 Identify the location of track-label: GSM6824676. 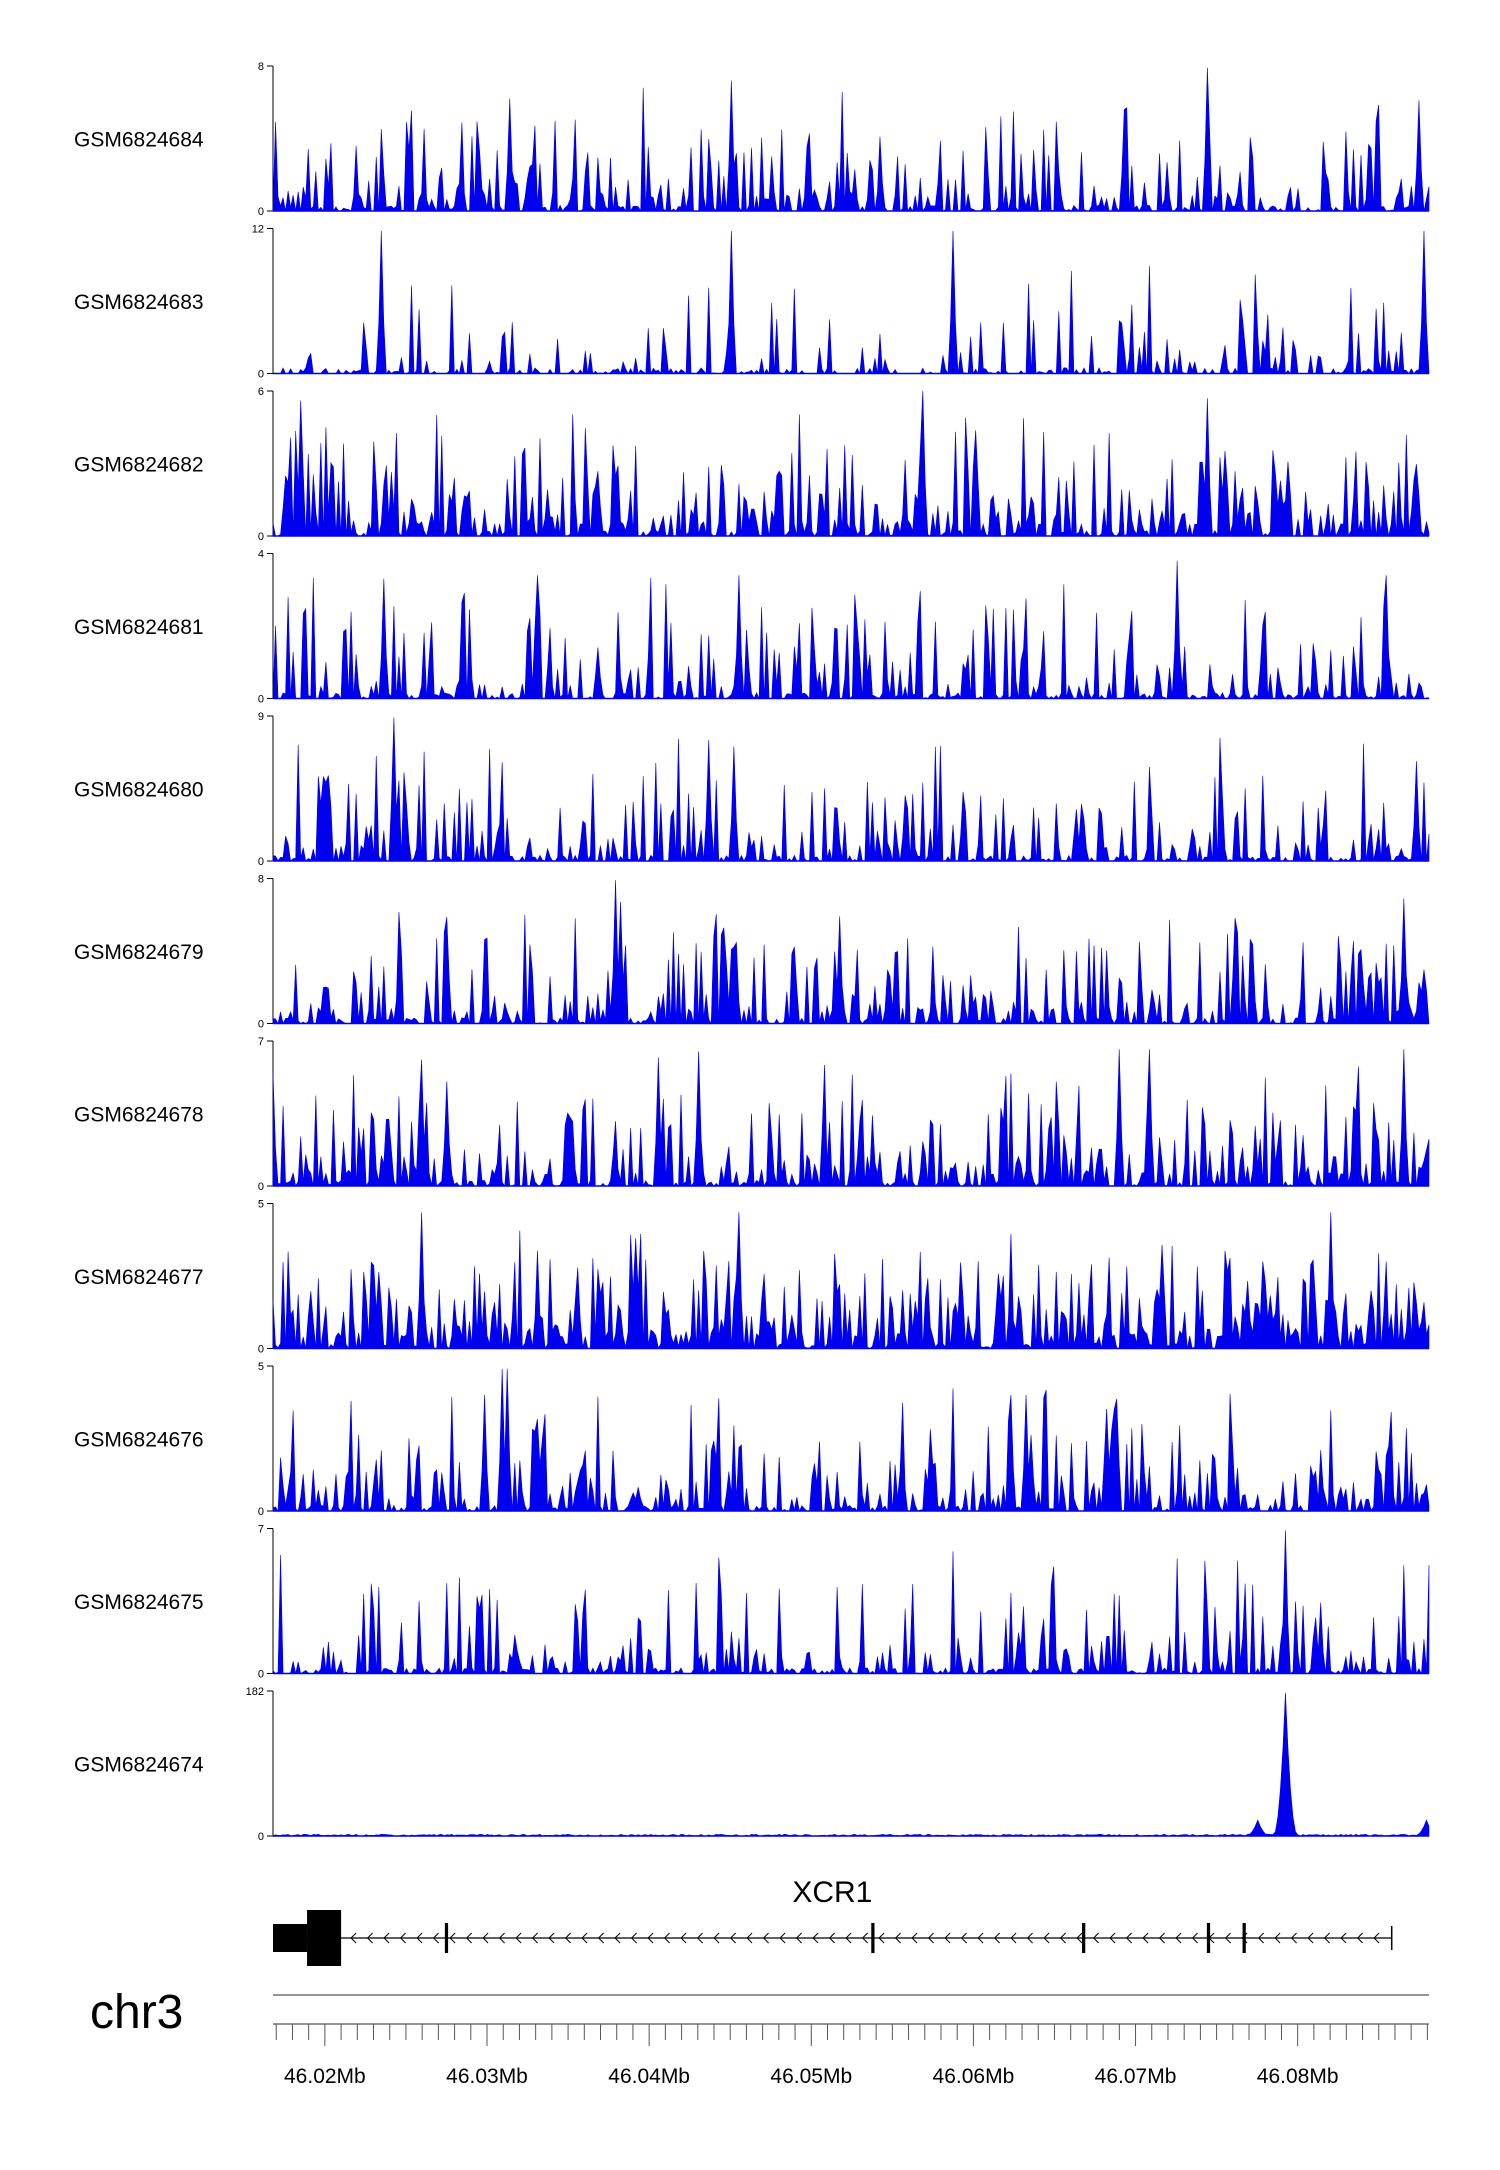
(139, 1440).